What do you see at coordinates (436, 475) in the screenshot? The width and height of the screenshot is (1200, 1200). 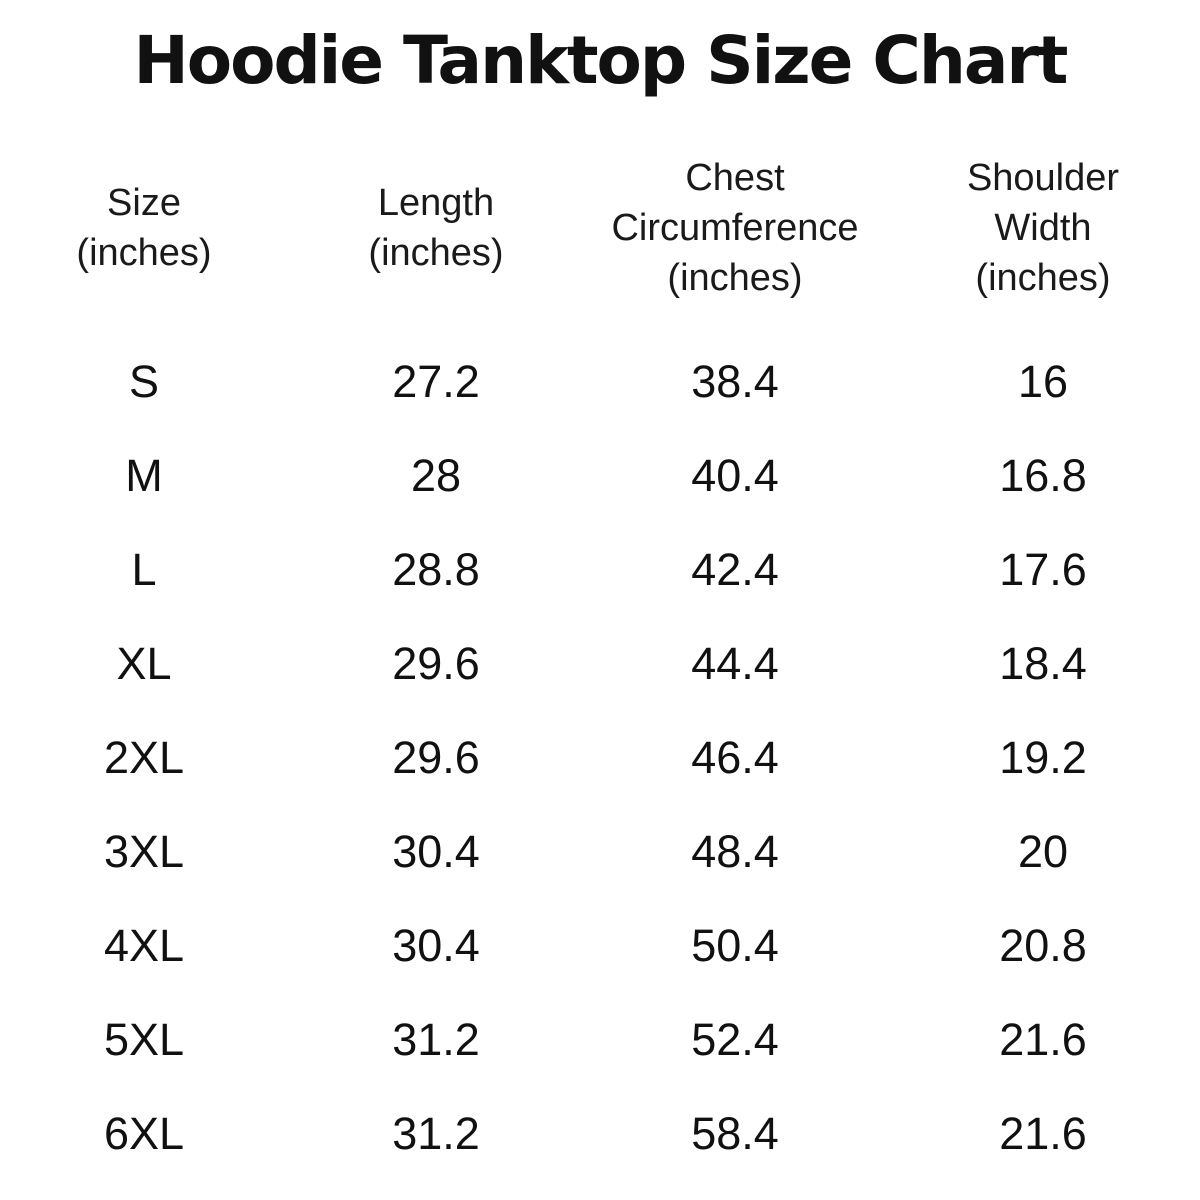 I see `cell-length: 28` at bounding box center [436, 475].